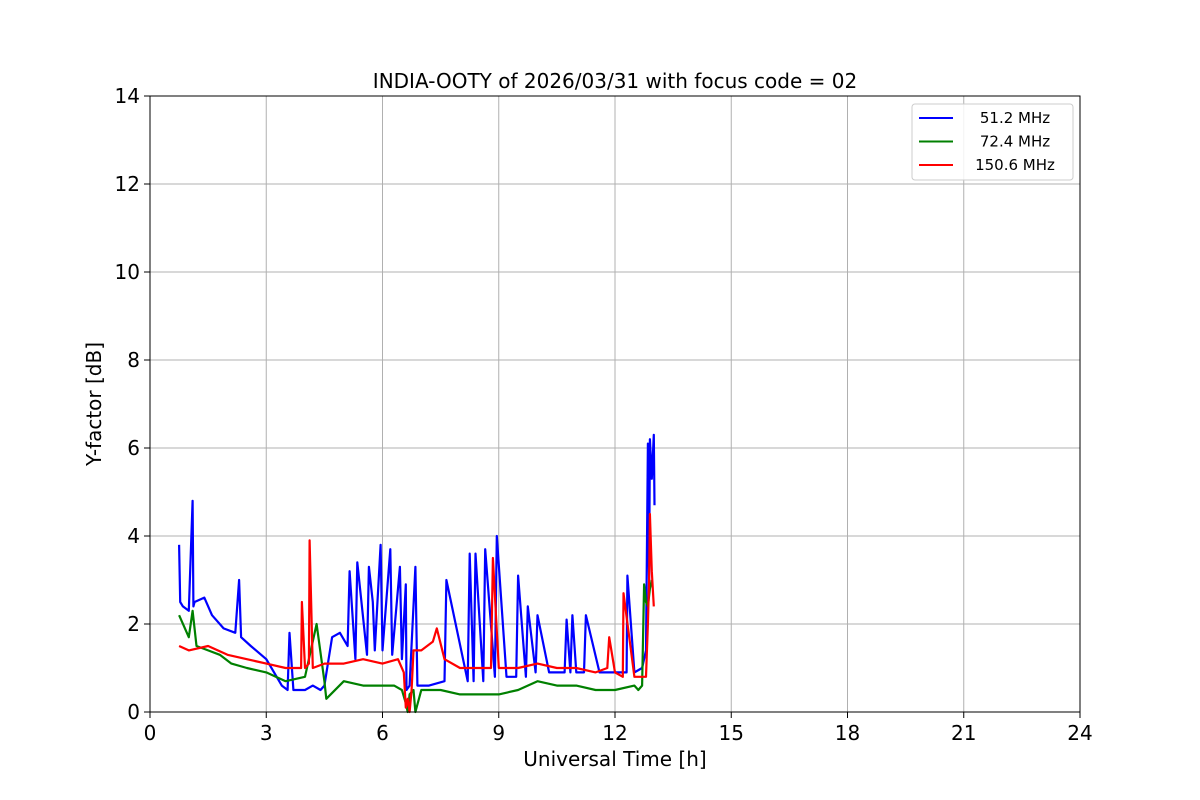 This screenshot has height=800, width=1200. Describe the element at coordinates (963, 733) in the screenshot. I see `x-tick-label: 21` at that location.